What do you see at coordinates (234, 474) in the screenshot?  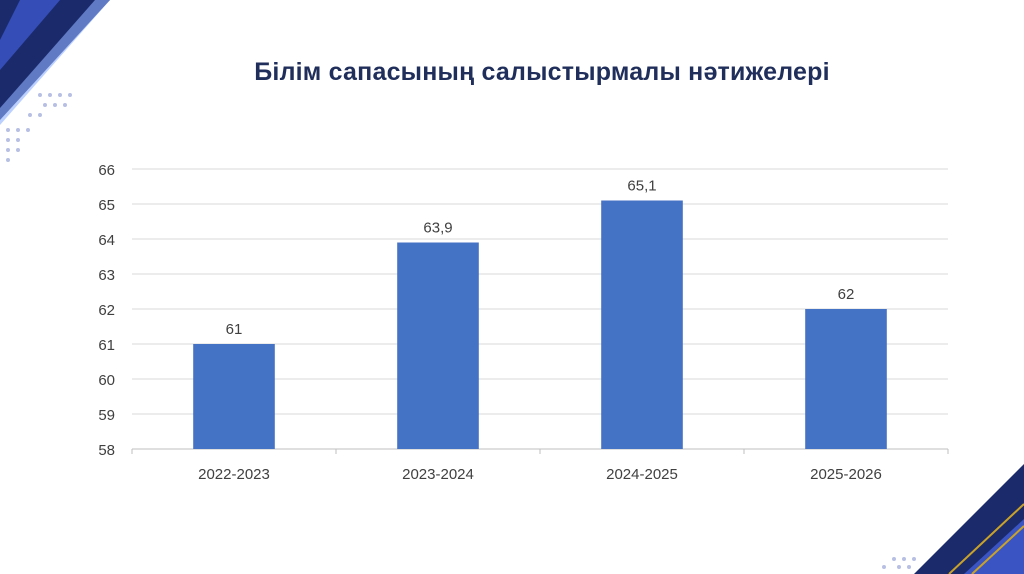 I see `x-tick-label: 2022-2023` at bounding box center [234, 474].